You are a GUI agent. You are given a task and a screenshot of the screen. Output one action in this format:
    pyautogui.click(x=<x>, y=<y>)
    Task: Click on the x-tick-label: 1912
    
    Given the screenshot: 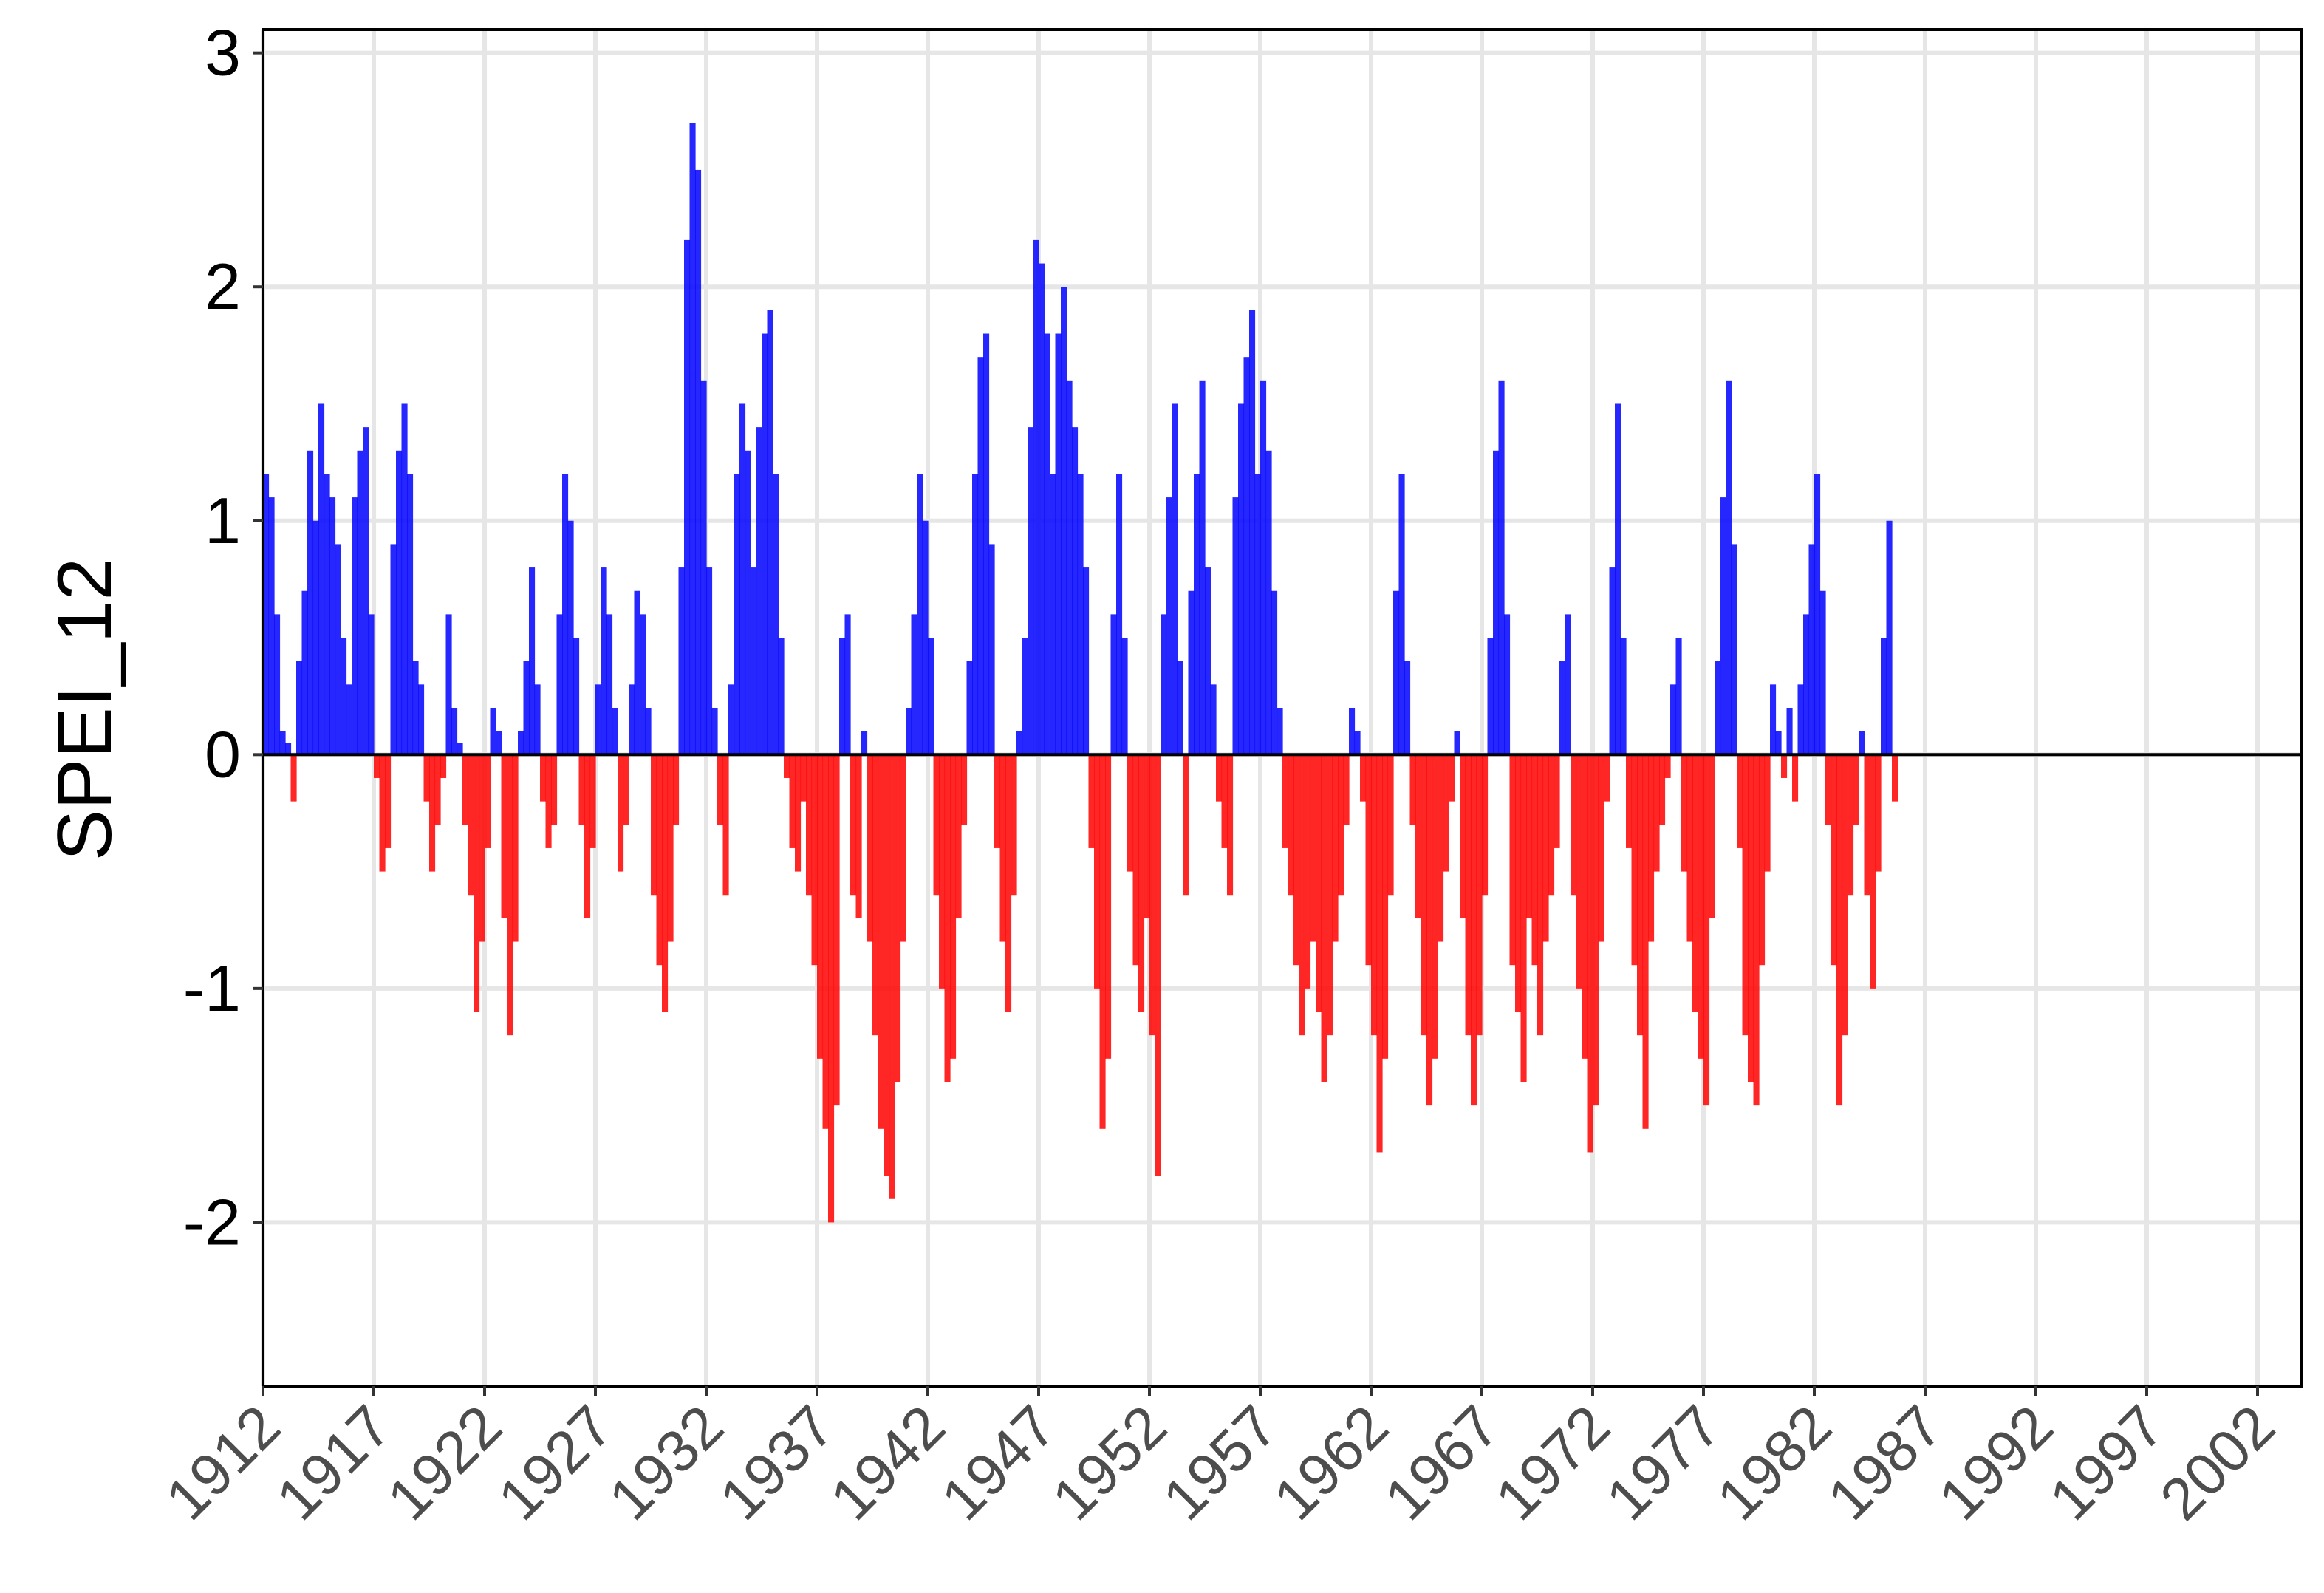 What is the action you would take?
    pyautogui.click(x=223, y=1462)
    